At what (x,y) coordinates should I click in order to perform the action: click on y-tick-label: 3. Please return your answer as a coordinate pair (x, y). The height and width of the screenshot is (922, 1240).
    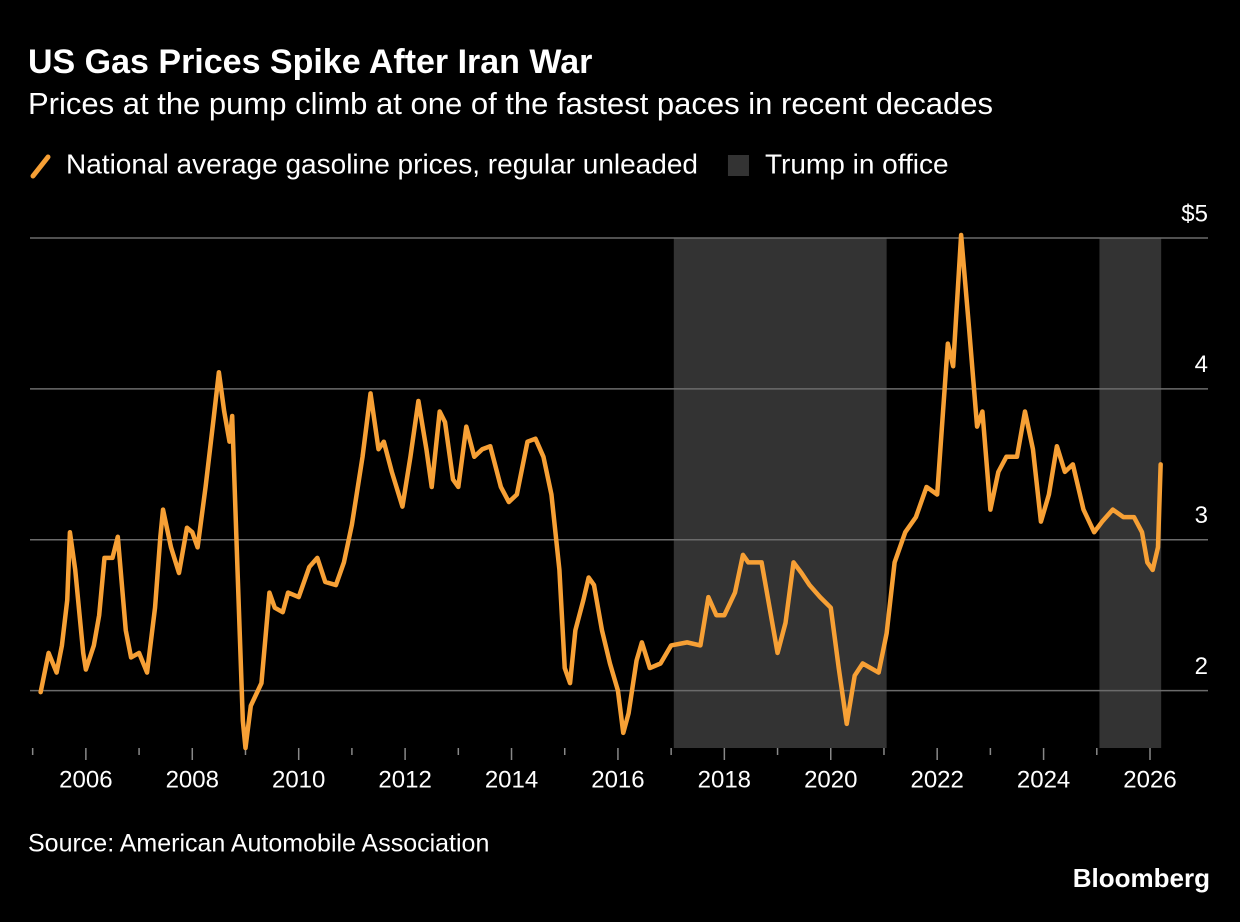
    Looking at the image, I should click on (1201, 515).